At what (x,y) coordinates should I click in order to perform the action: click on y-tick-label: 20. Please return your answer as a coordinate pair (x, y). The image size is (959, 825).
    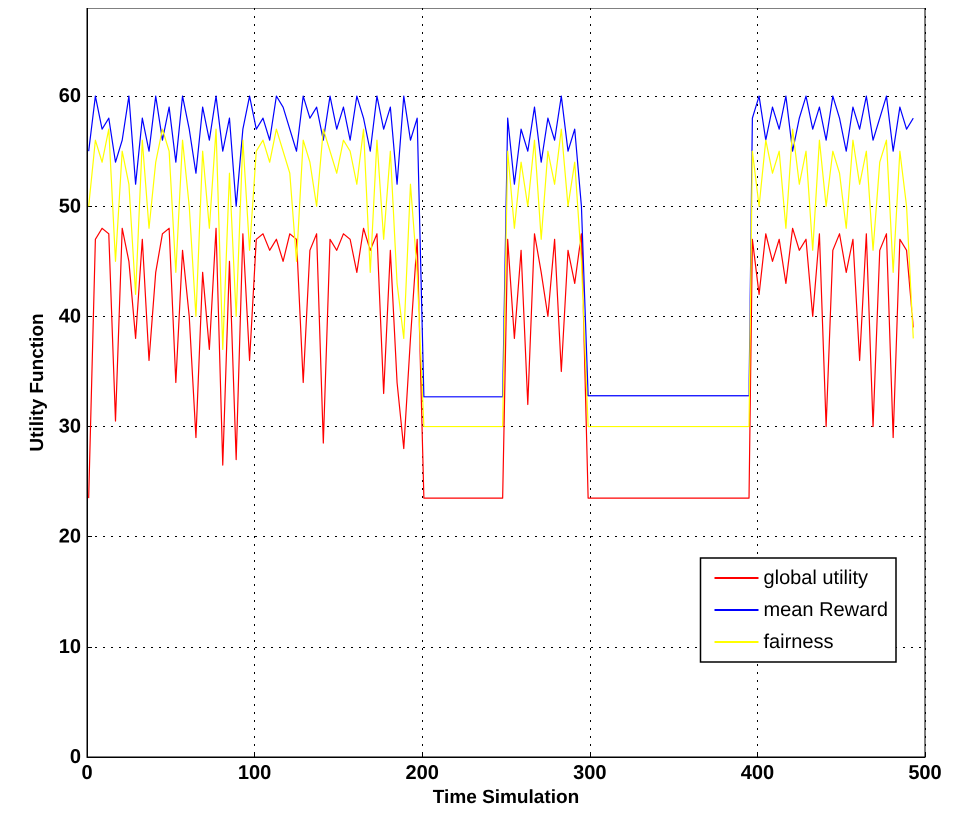
    Looking at the image, I should click on (69, 537).